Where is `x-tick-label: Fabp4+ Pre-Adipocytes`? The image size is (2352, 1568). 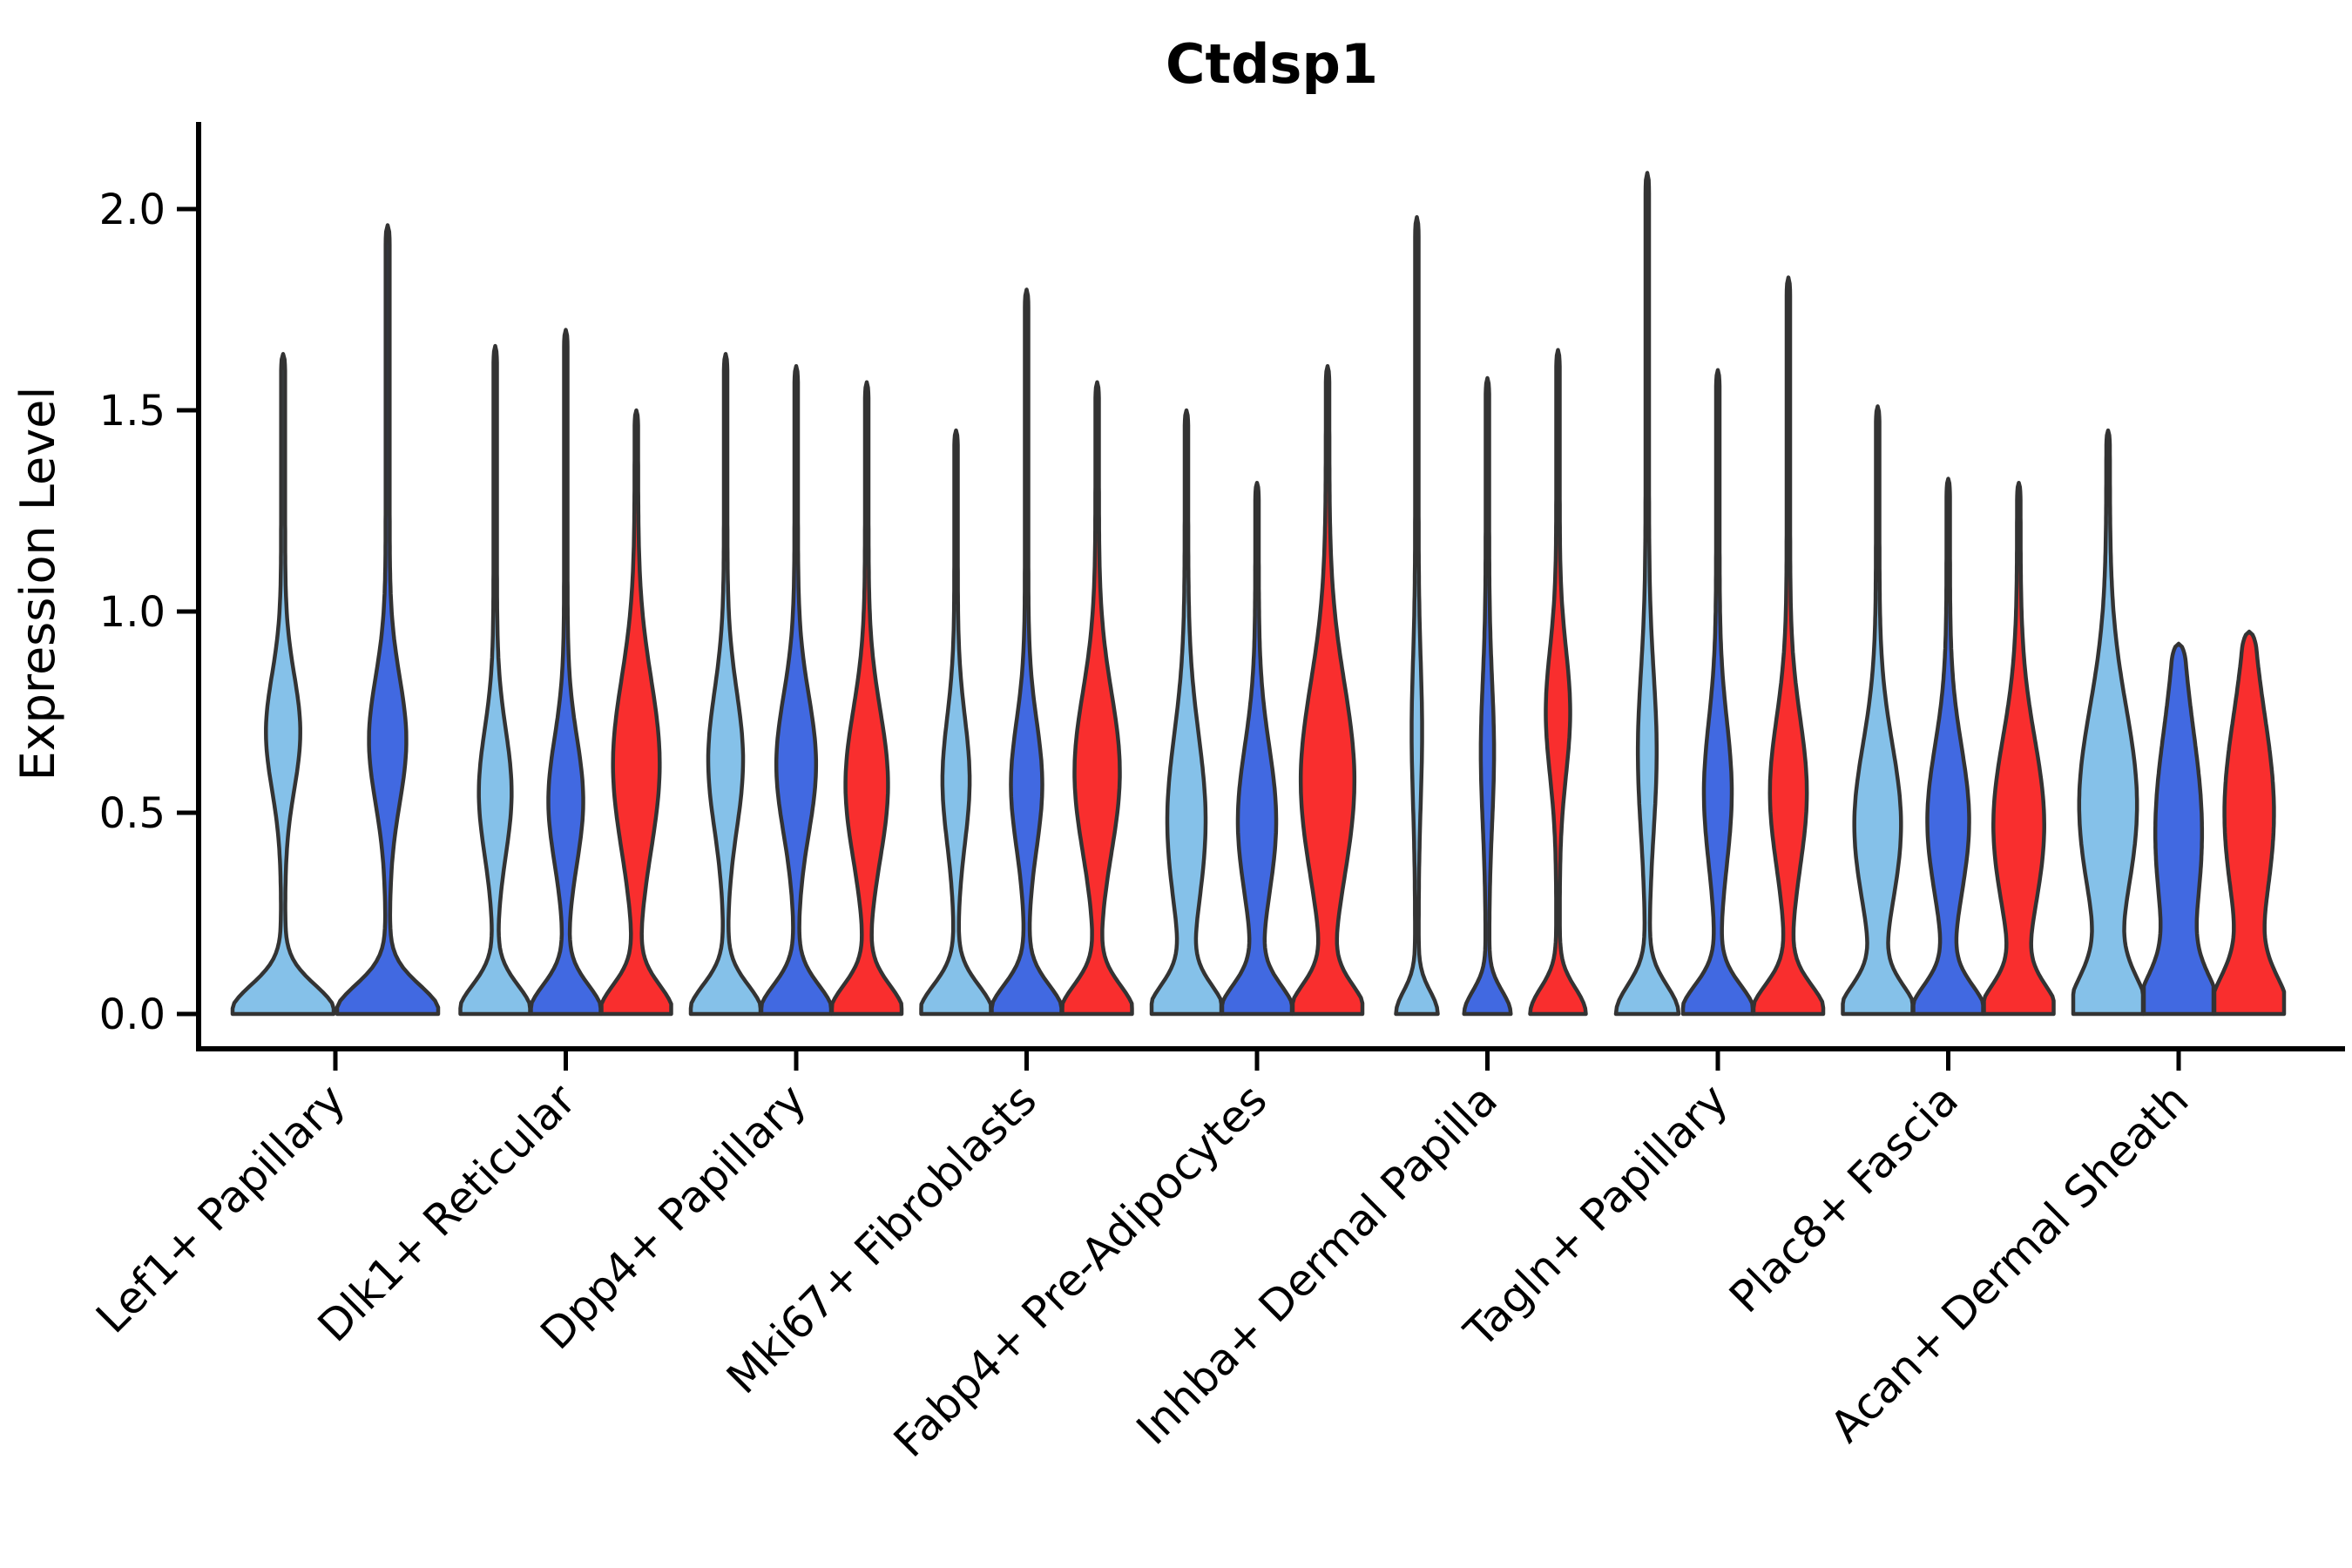 x-tick-label: Fabp4+ Pre-Adipocytes is located at coordinates (1080, 1270).